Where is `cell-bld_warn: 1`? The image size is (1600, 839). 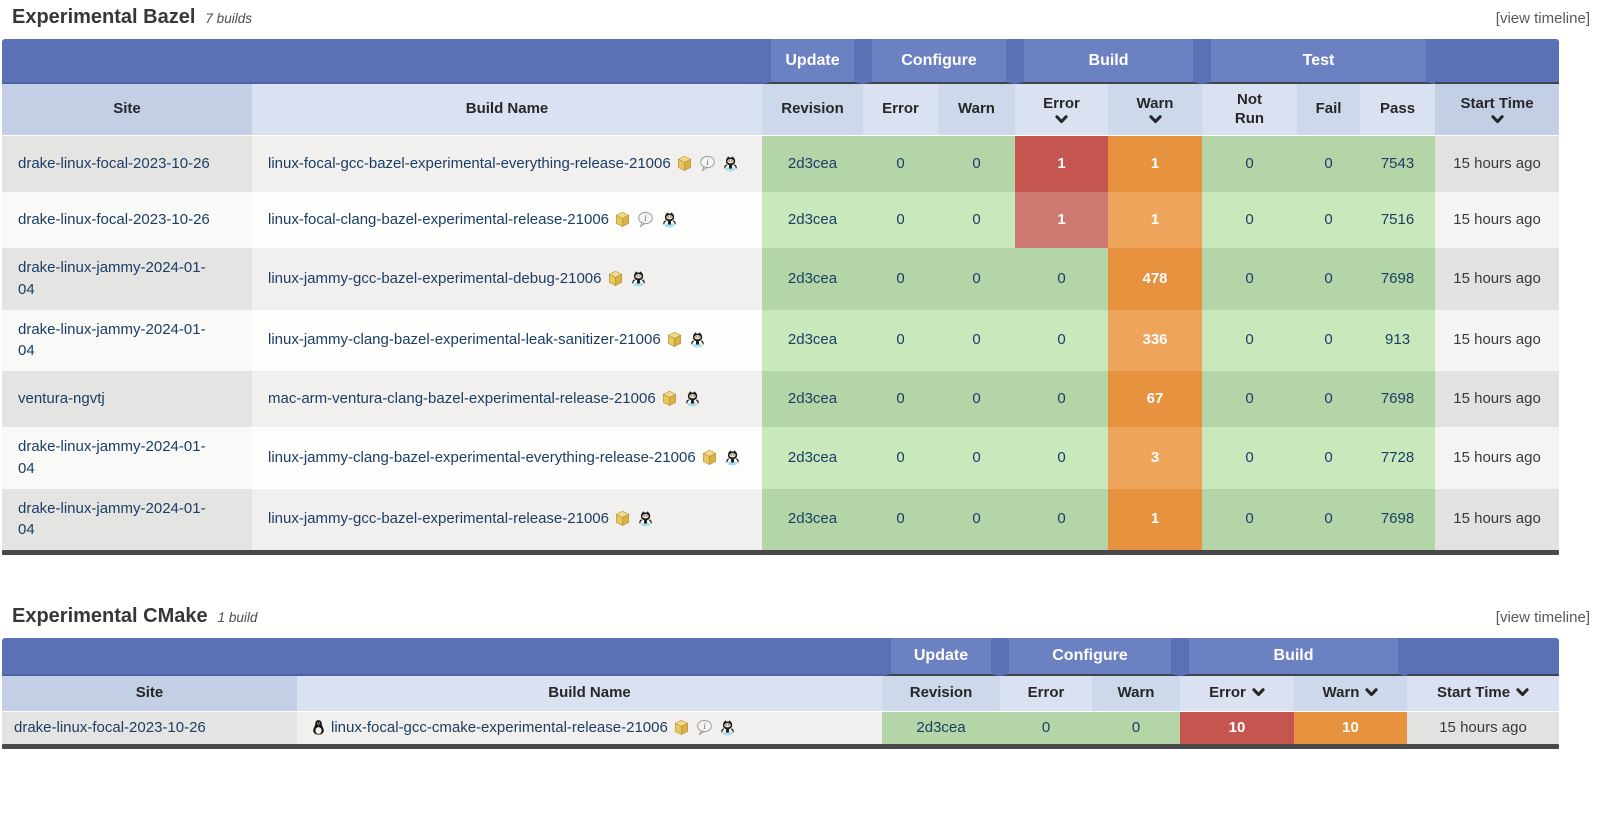 cell-bld_warn: 1 is located at coordinates (1155, 220).